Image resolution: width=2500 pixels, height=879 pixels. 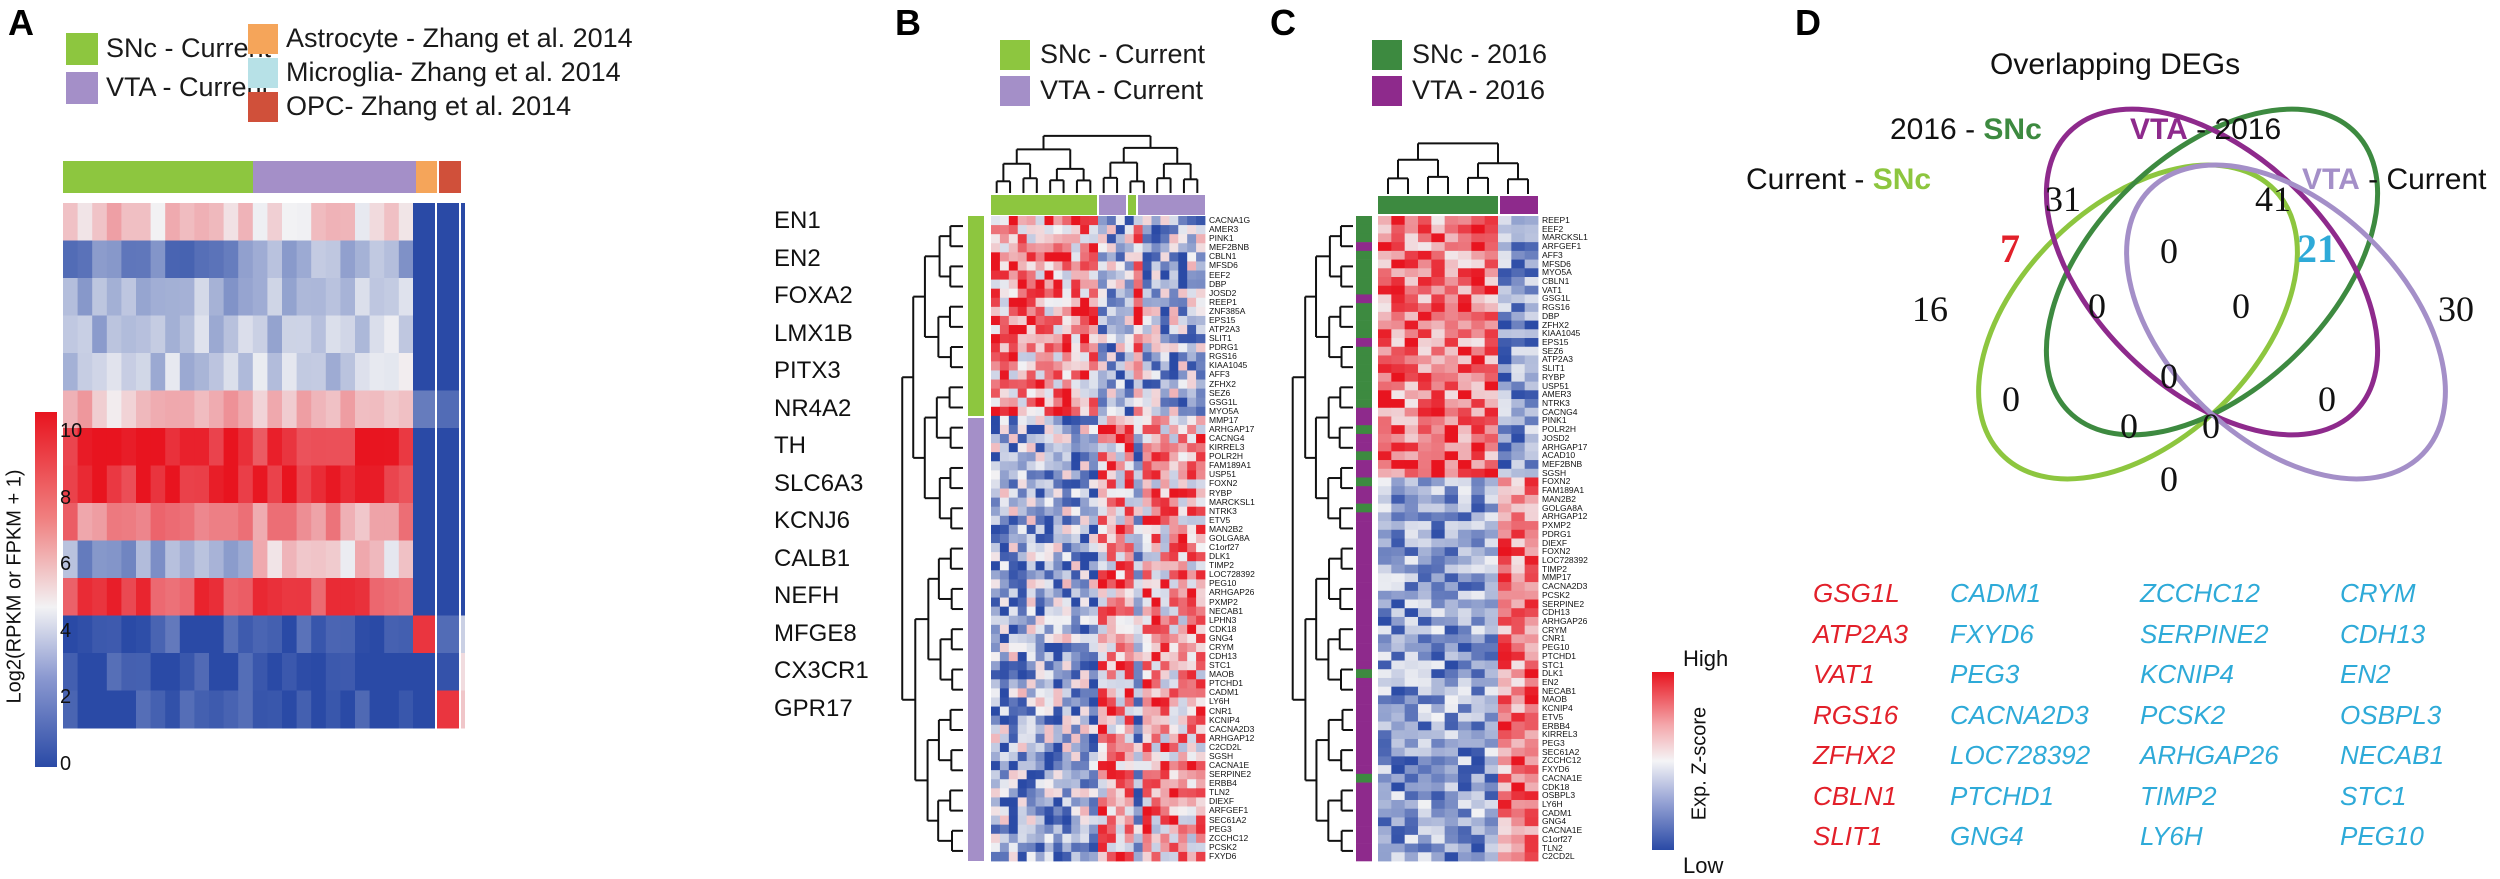 I want to click on gene-label-c: DBP, so click(x=1551, y=315).